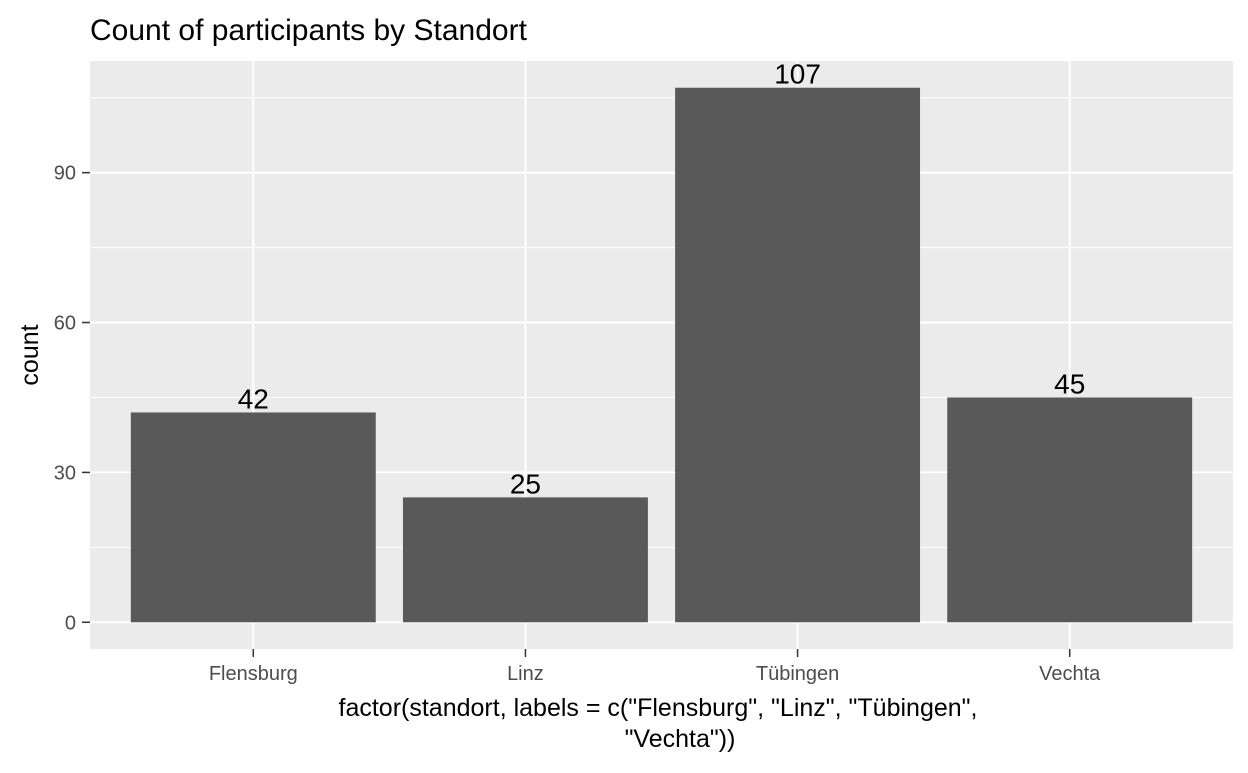 This screenshot has width=1248, height=773. I want to click on data-label-tübingen: 107, so click(797, 74).